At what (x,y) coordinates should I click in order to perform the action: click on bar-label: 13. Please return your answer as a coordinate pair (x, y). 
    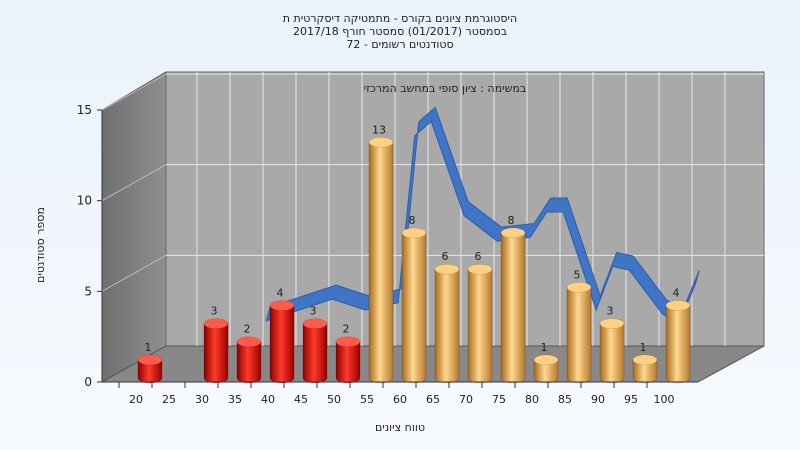
    Looking at the image, I should click on (379, 129).